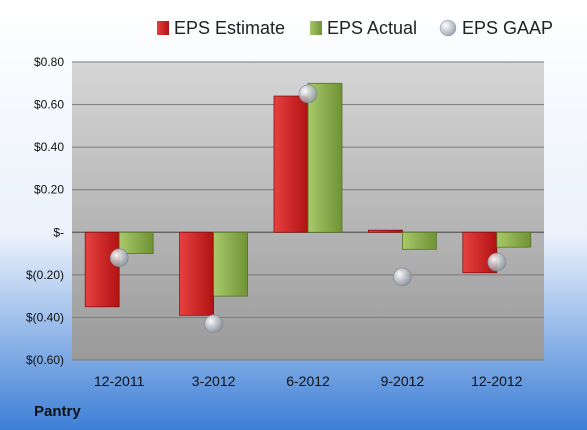 Image resolution: width=587 pixels, height=430 pixels. Describe the element at coordinates (45, 275) in the screenshot. I see `y-tick-label: $(0.20)` at that location.